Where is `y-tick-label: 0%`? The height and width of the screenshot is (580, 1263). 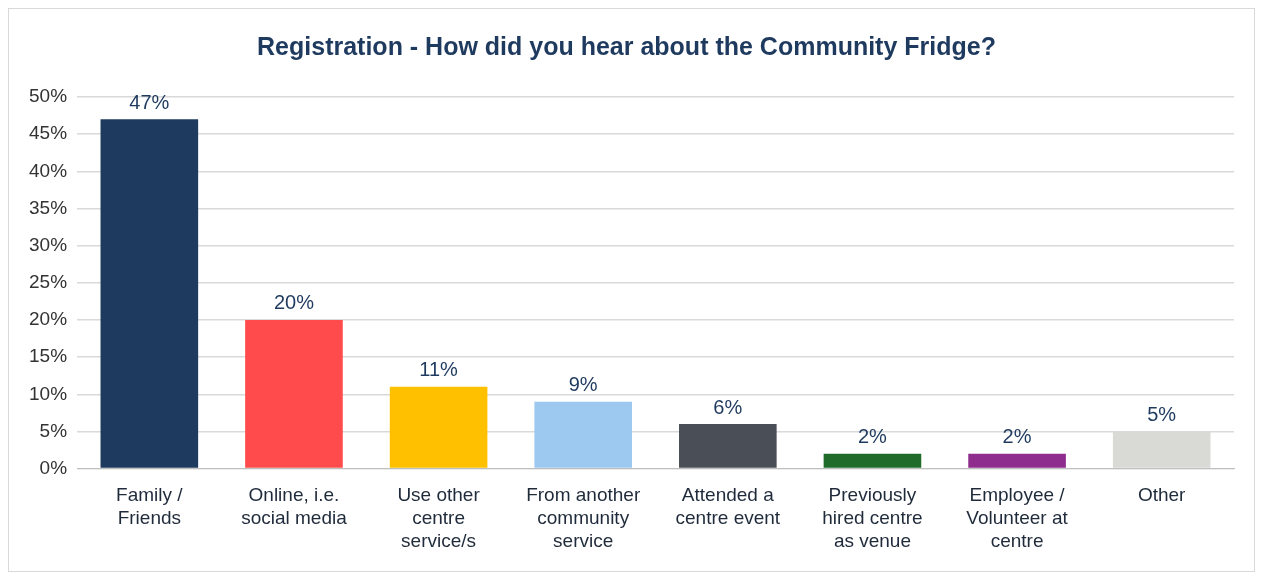 y-tick-label: 0% is located at coordinates (53, 467).